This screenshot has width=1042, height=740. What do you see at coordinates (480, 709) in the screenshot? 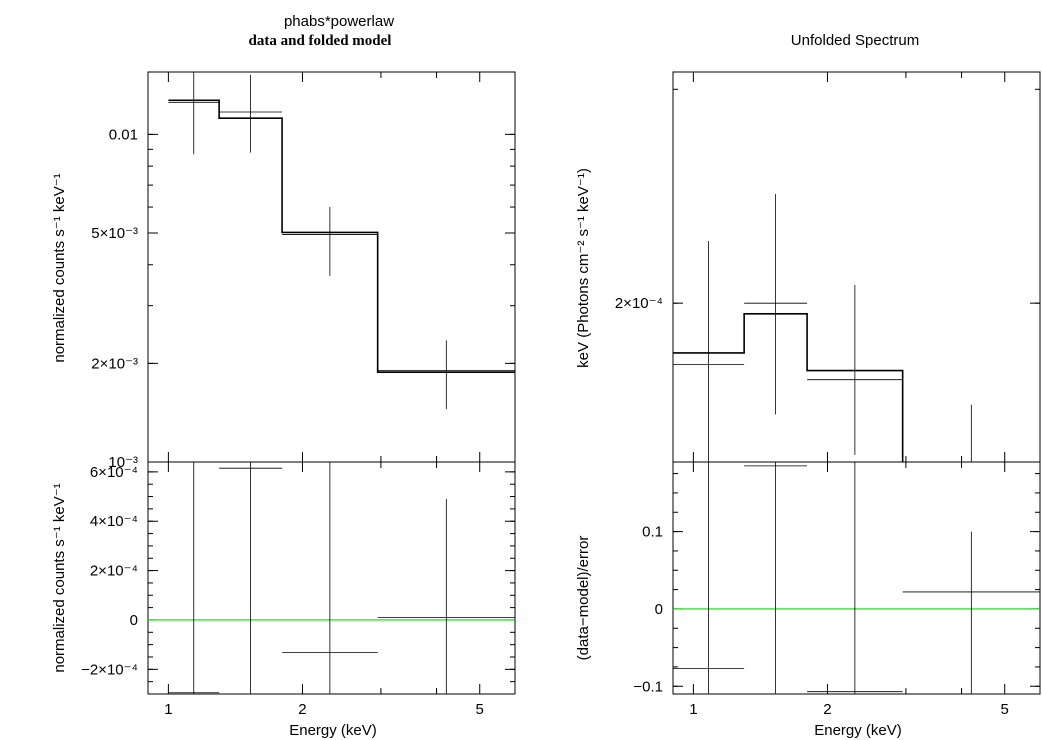
I see `left-bottom-xtick-label: 5` at bounding box center [480, 709].